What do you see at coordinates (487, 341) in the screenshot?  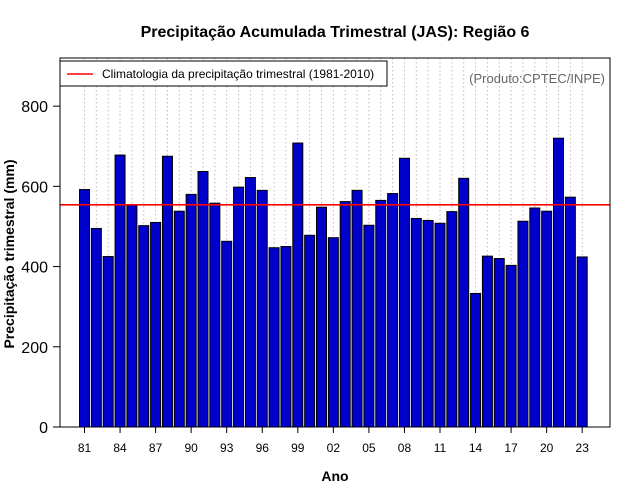 I see `bar-2015` at bounding box center [487, 341].